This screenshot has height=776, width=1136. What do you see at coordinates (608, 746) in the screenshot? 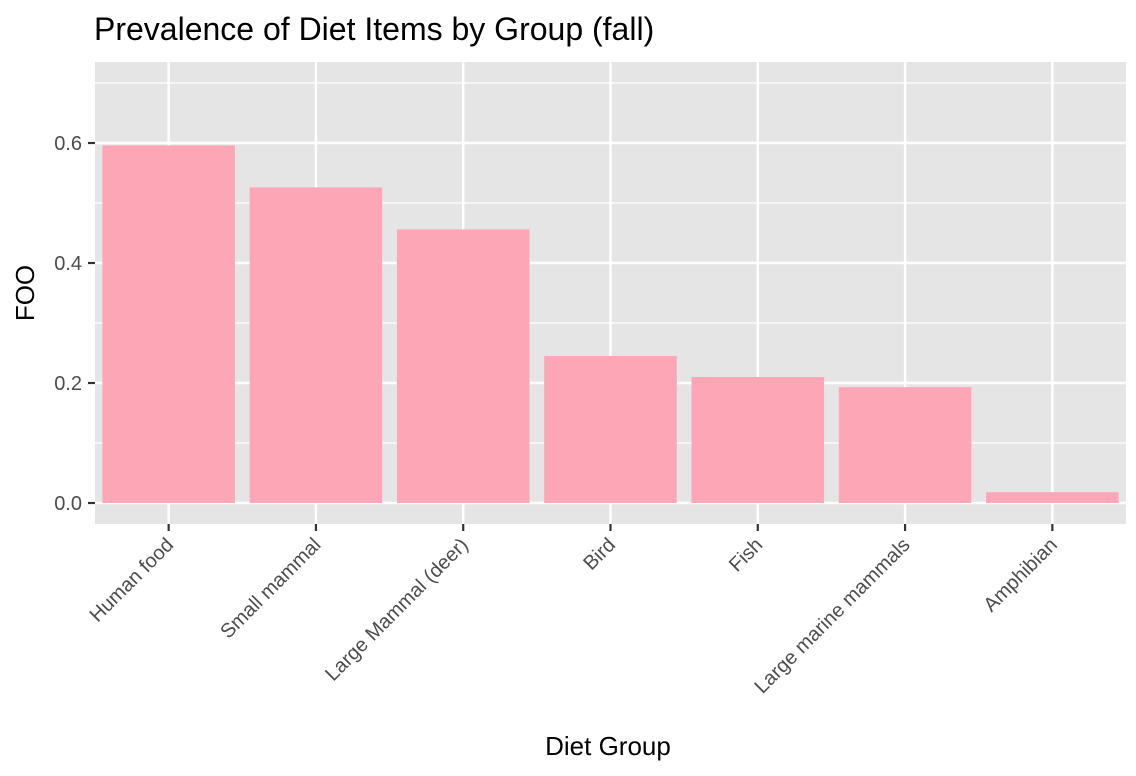
I see `x-axis-title: Diet Group` at bounding box center [608, 746].